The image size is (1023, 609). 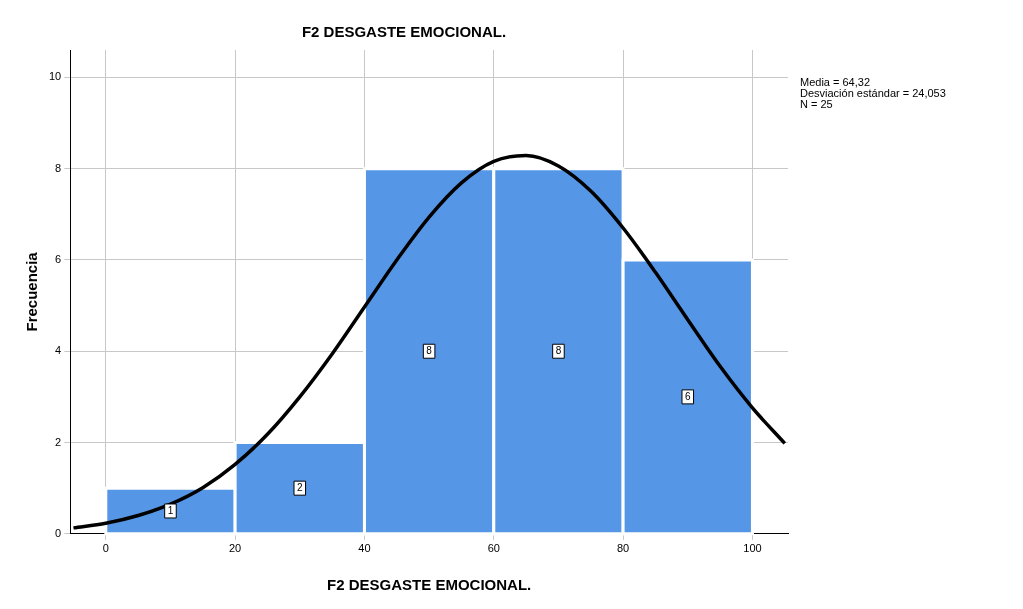 What do you see at coordinates (58, 441) in the screenshot?
I see `y-tick-label: 2` at bounding box center [58, 441].